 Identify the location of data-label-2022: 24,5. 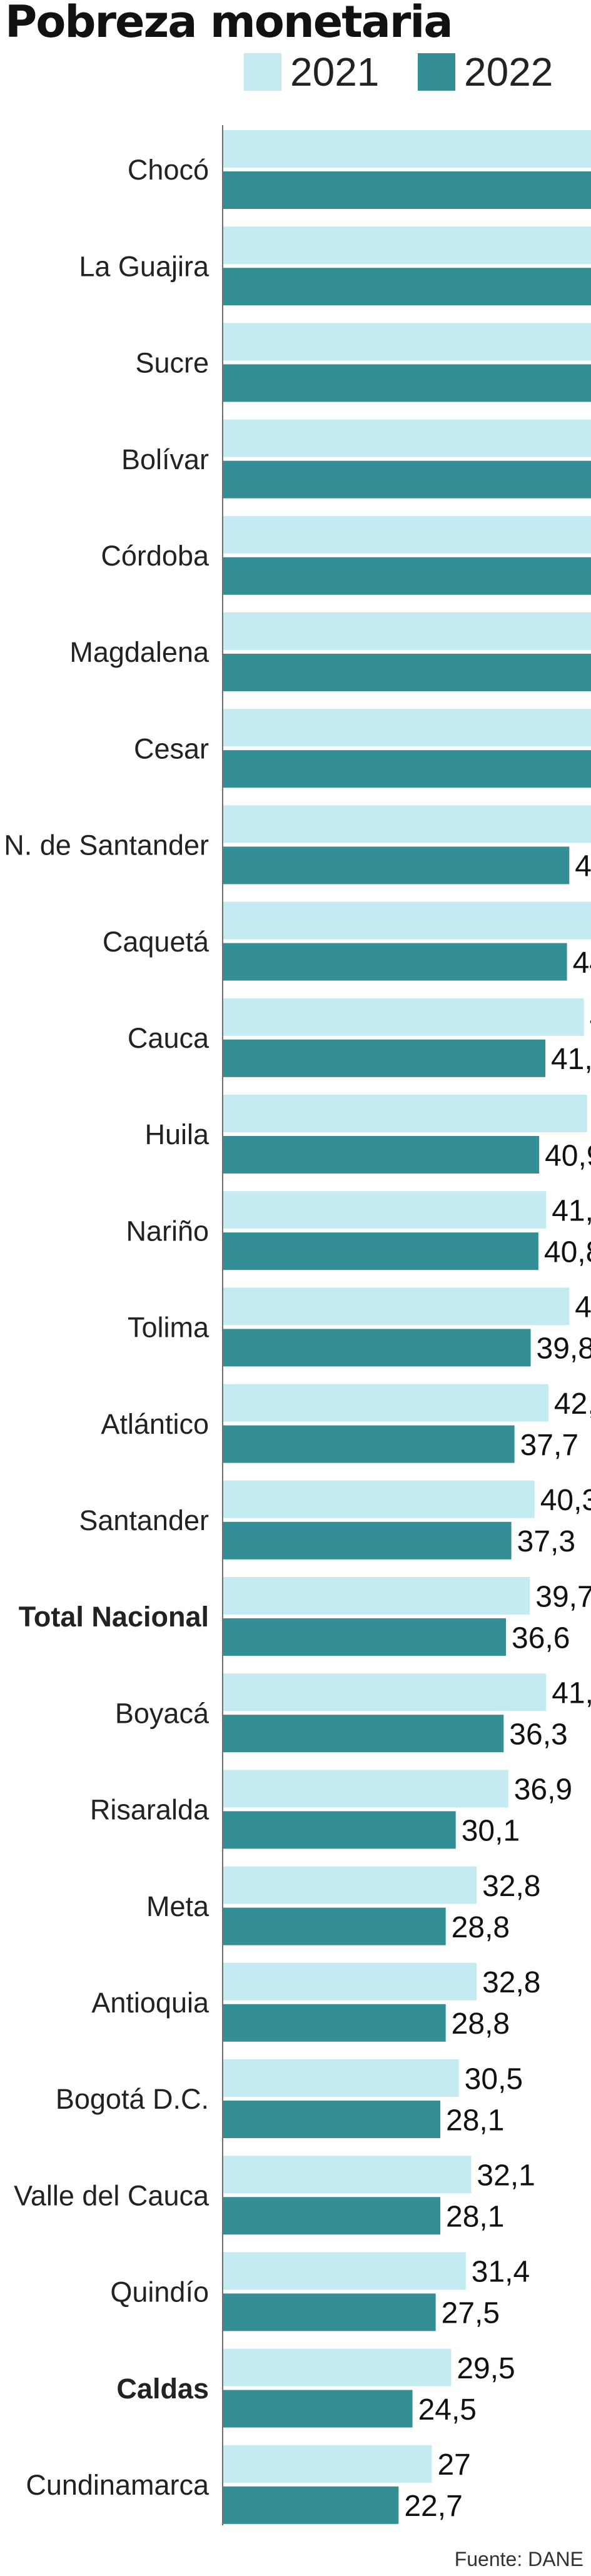
(448, 2409).